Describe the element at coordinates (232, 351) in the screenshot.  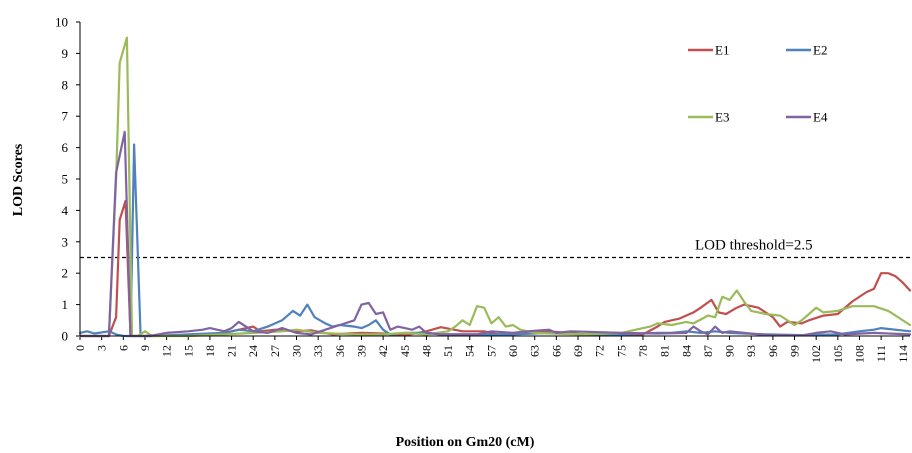
I see `x-tick-label: 21` at that location.